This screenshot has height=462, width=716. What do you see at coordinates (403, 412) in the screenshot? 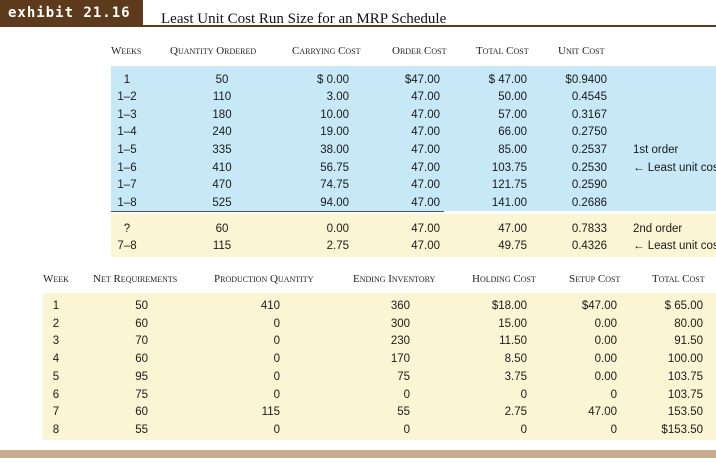
I see `t2-cell: 55` at bounding box center [403, 412].